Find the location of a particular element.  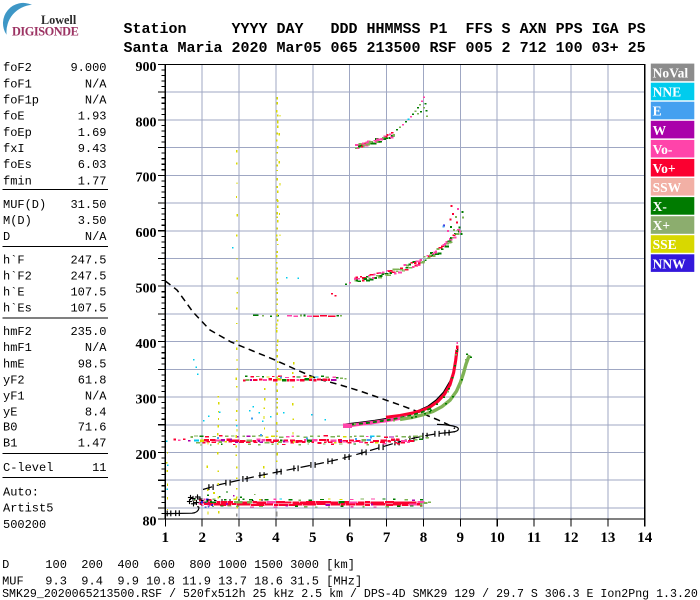

svg-text: 71.6 is located at coordinates (92, 428).